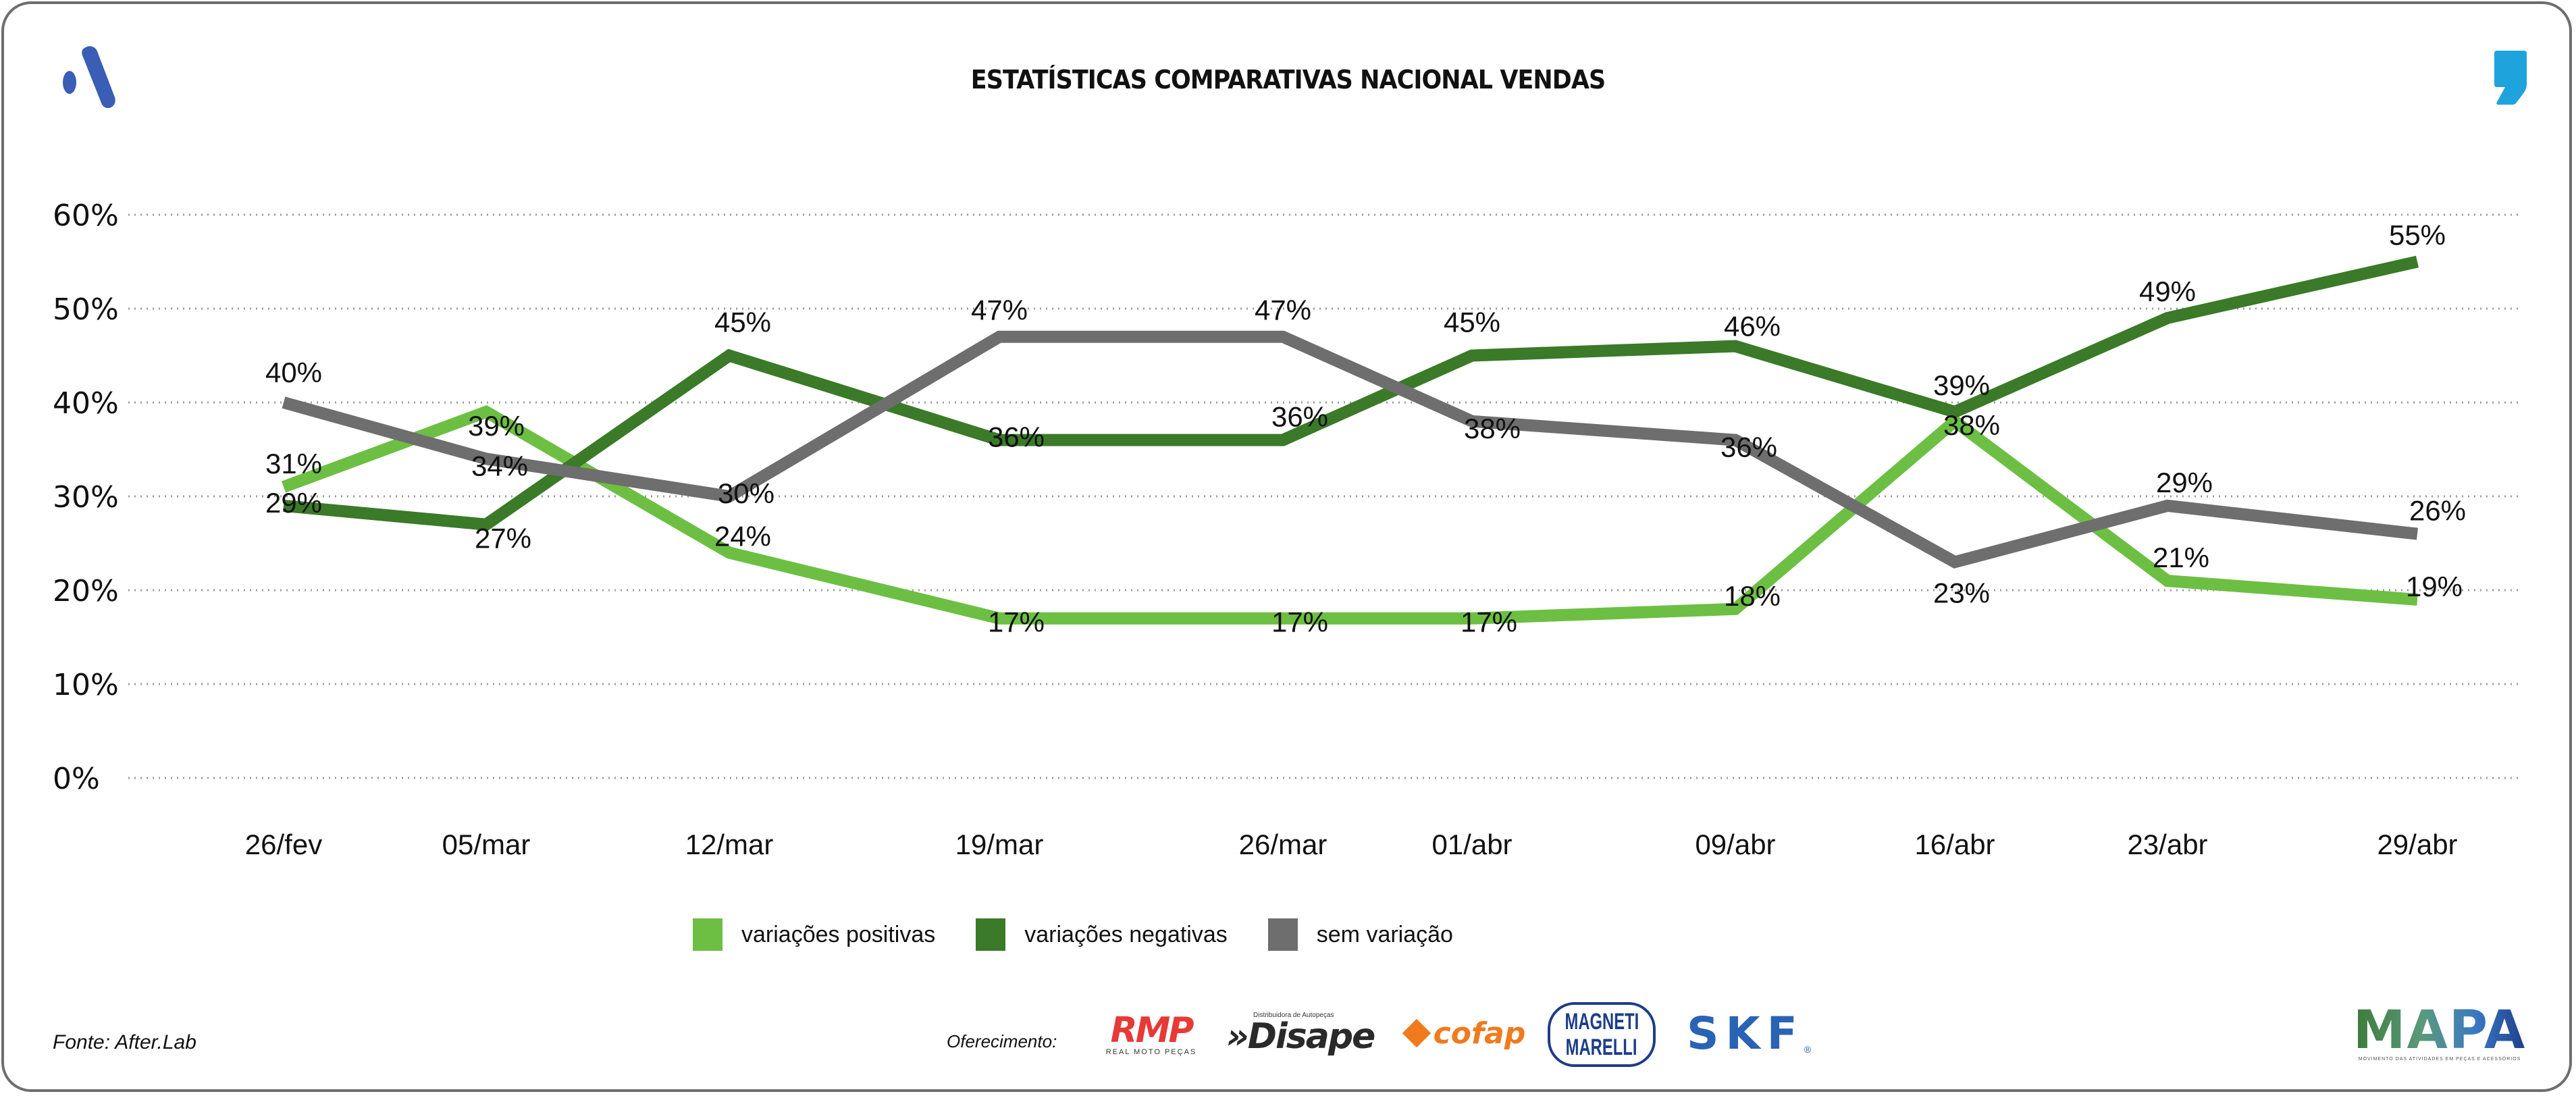 This screenshot has height=1096, width=2576. Describe the element at coordinates (1479, 1034) in the screenshot. I see `cofap-logo-text: cofap` at that location.